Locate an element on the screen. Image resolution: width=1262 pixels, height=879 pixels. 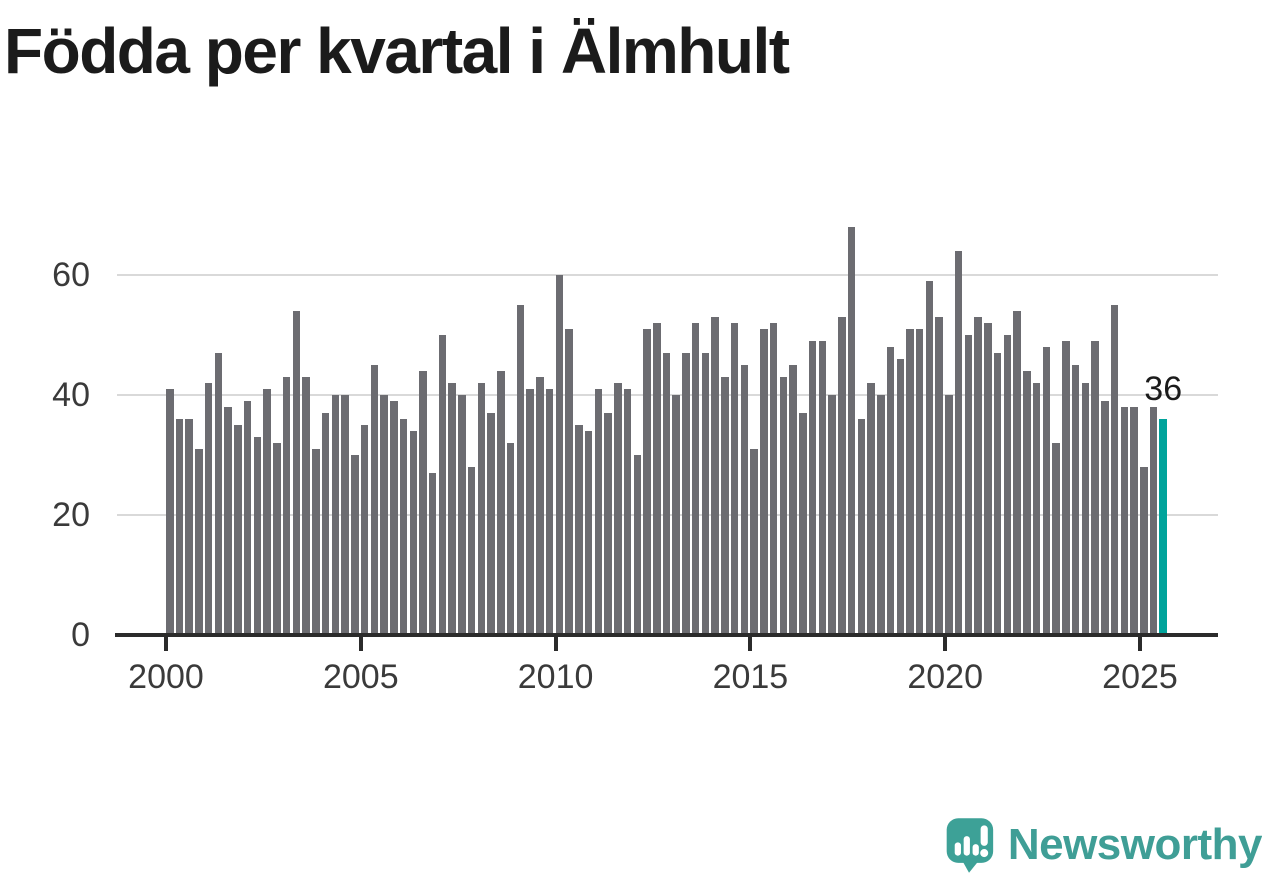
bar-2010-q3 is located at coordinates (579, 530).